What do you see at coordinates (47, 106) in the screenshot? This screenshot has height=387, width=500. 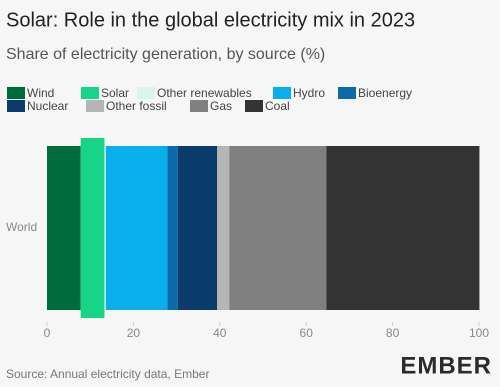 I see `legend-label: Nuclear` at bounding box center [47, 106].